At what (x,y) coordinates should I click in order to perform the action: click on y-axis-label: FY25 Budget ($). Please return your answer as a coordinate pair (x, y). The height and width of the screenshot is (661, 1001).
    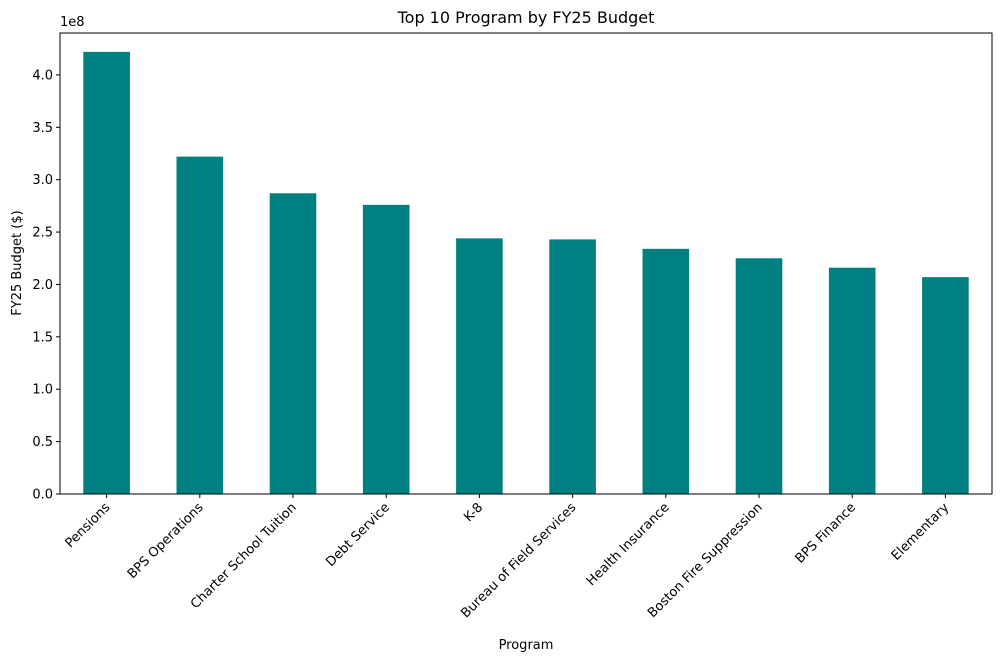
    Looking at the image, I should click on (17, 262).